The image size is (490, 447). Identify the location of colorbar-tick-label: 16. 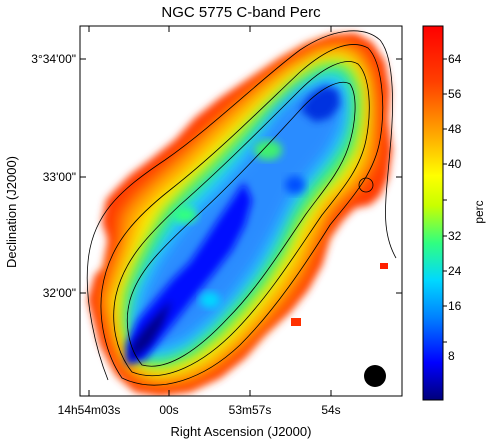
(455, 306).